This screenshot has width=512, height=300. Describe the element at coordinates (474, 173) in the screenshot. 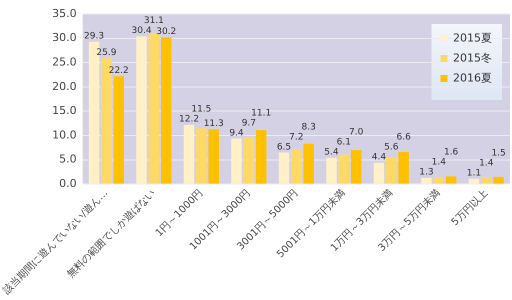

I see `data-label: 1.1` at that location.